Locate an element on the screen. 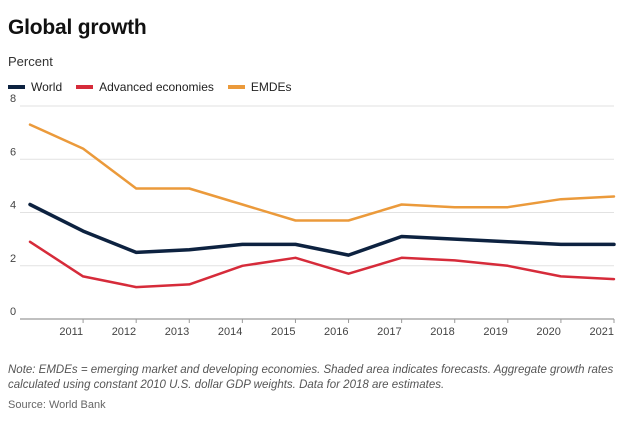 The image size is (638, 426). legend-label-advanced-economies: Advanced economies is located at coordinates (156, 87).